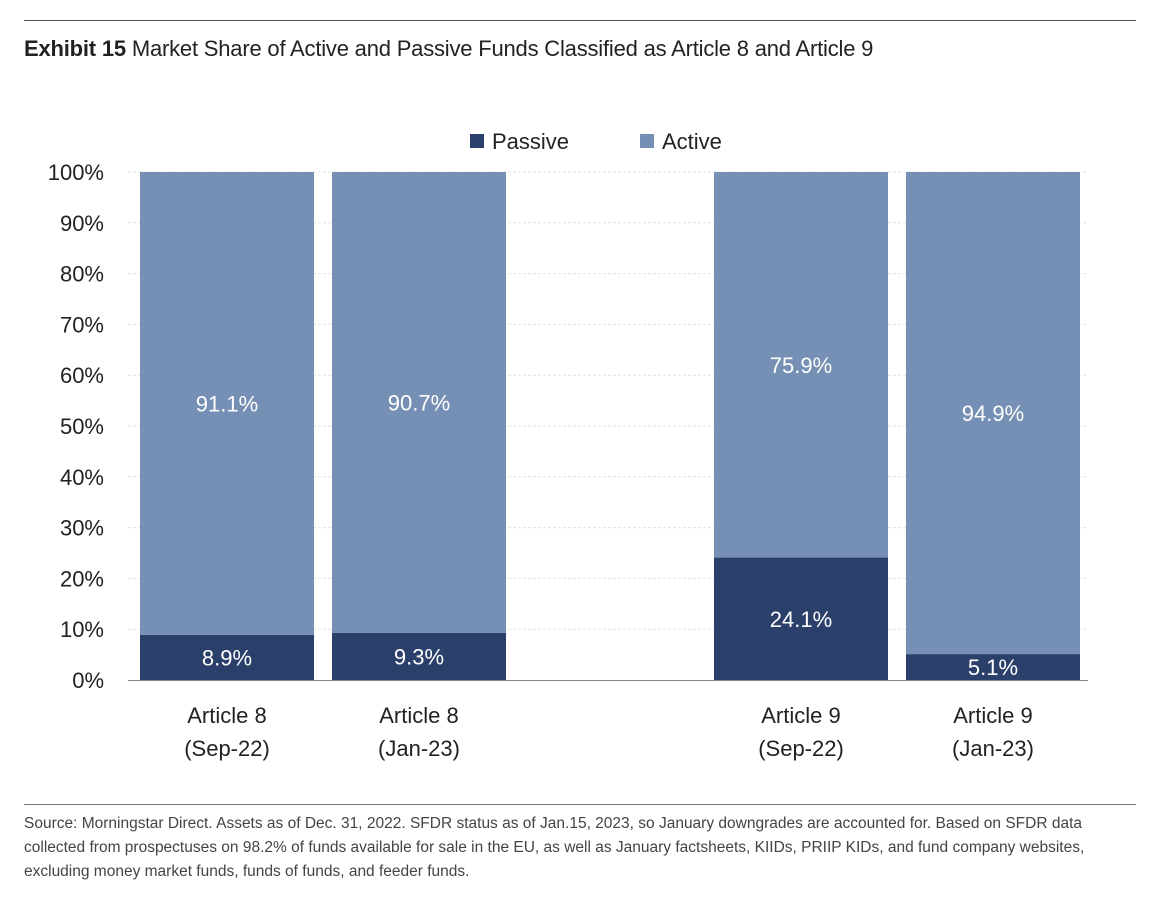 The height and width of the screenshot is (906, 1152). What do you see at coordinates (530, 141) in the screenshot?
I see `legend-label-passive: Passive` at bounding box center [530, 141].